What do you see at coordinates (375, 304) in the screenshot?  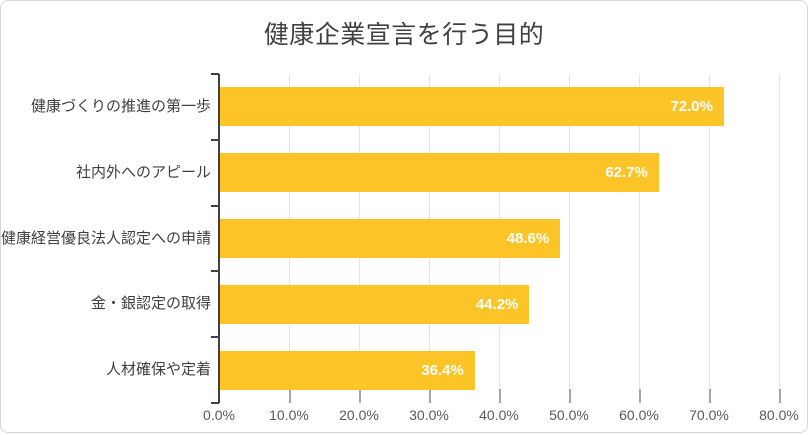 I see `bar: 44.2%` at bounding box center [375, 304].